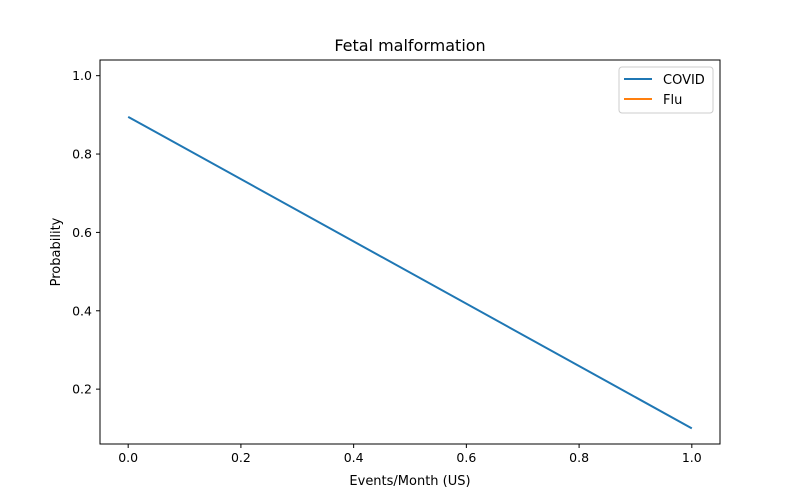 The width and height of the screenshot is (800, 500). Describe the element at coordinates (82, 389) in the screenshot. I see `y-tick-label: 0.2` at that location.